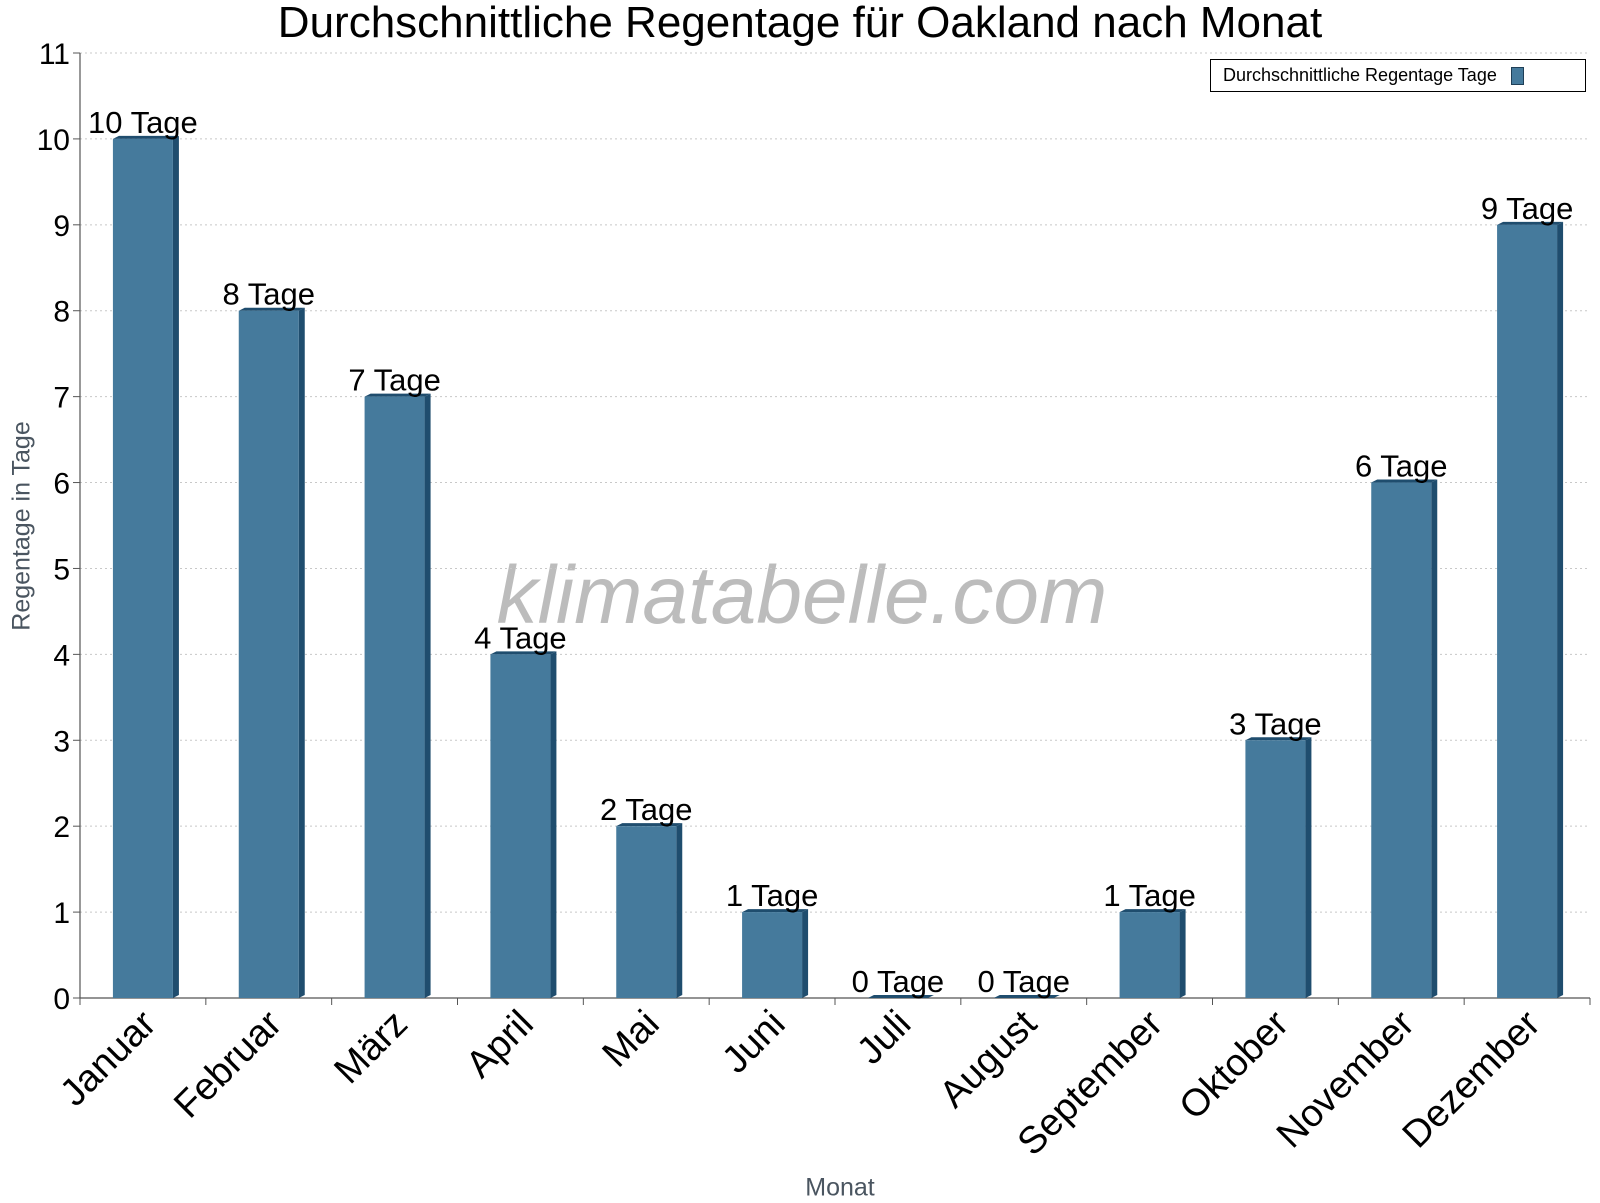 The width and height of the screenshot is (1600, 1203). Describe the element at coordinates (371, 1047) in the screenshot. I see `x-tick-label: März` at that location.